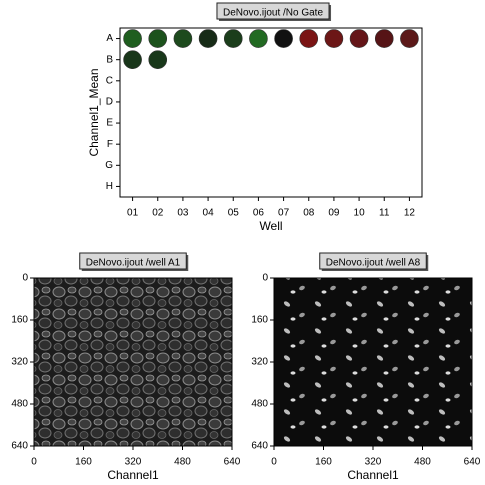 This screenshot has height=485, width=485. What do you see at coordinates (273, 13) in the screenshot?
I see `panel-title: DeNovo.ijout /No Gate` at bounding box center [273, 13].